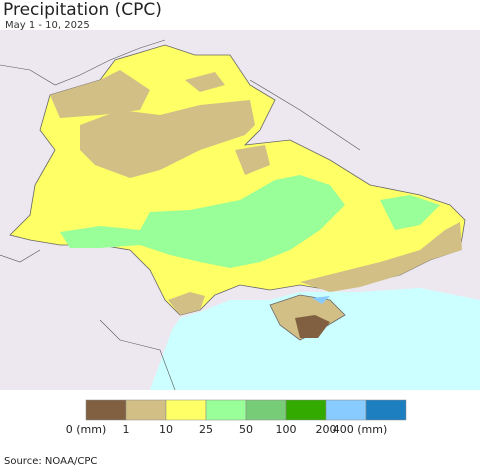 Image resolution: width=480 pixels, height=470 pixels. What do you see at coordinates (86, 429) in the screenshot?
I see `legend-label: 0 (mm)` at bounding box center [86, 429].